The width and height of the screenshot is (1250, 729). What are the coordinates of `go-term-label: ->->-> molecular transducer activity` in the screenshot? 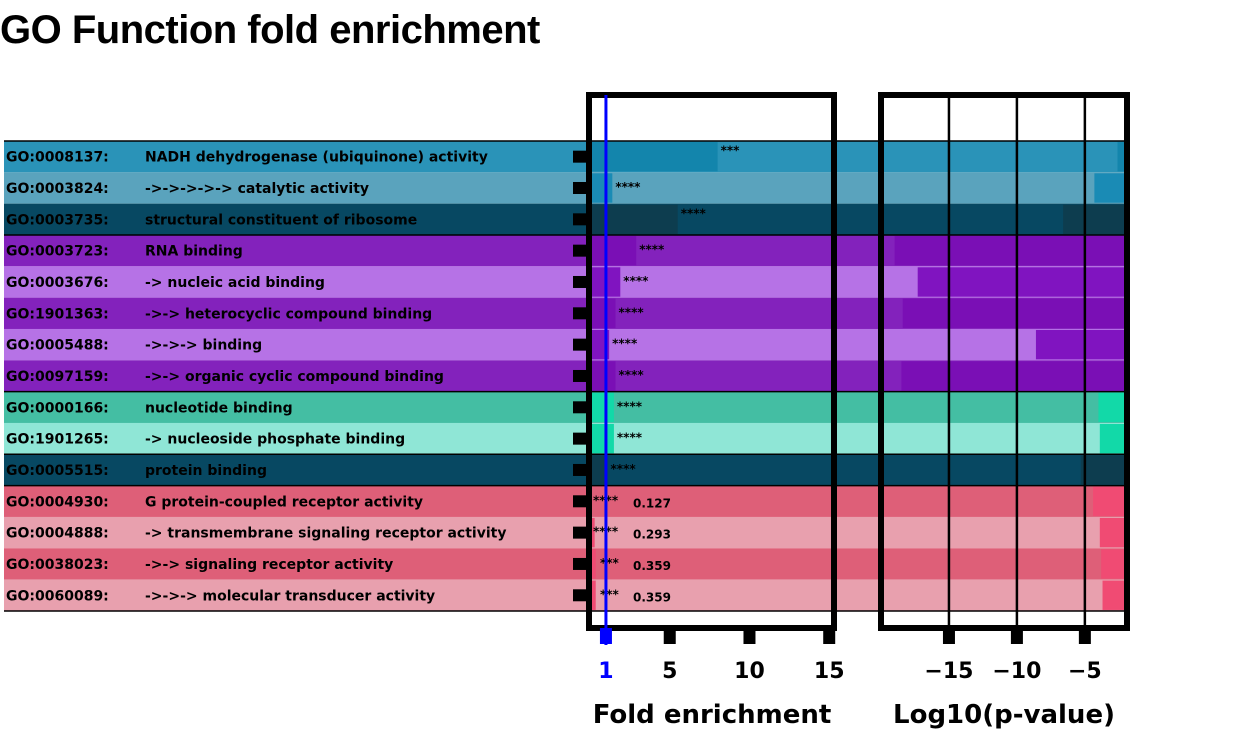 It's located at (290, 596).